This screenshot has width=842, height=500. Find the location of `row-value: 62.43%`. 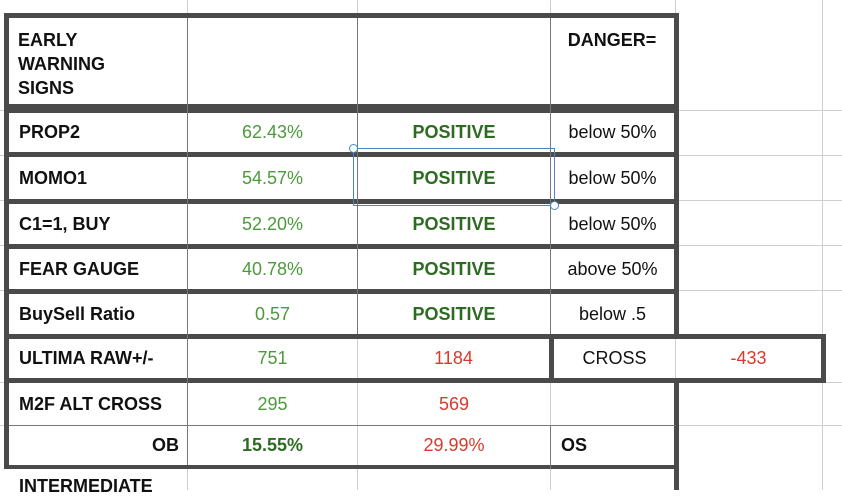

row-value: 62.43% is located at coordinates (272, 132).